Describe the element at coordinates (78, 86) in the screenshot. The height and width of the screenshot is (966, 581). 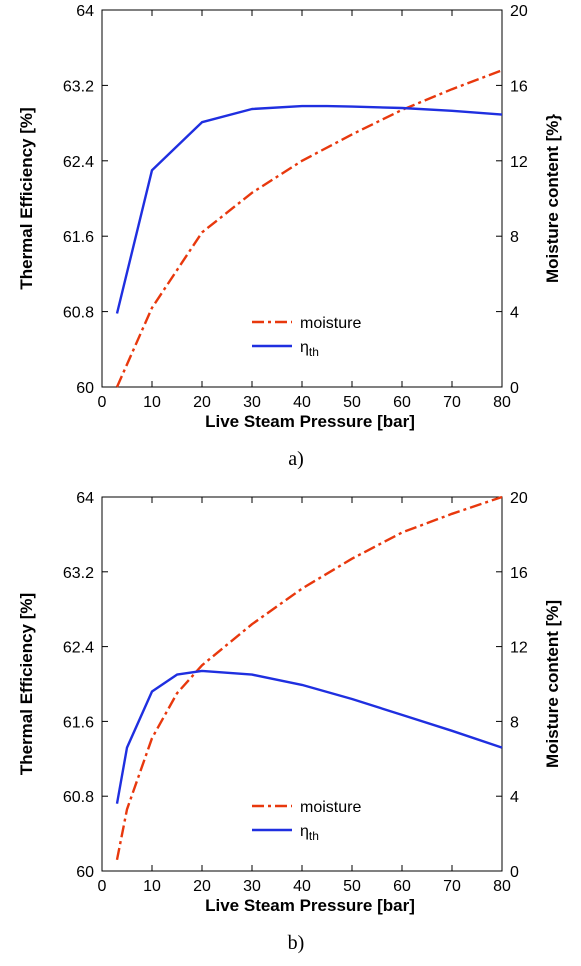
I see `chart-a-y-tick-label: 63.2` at that location.